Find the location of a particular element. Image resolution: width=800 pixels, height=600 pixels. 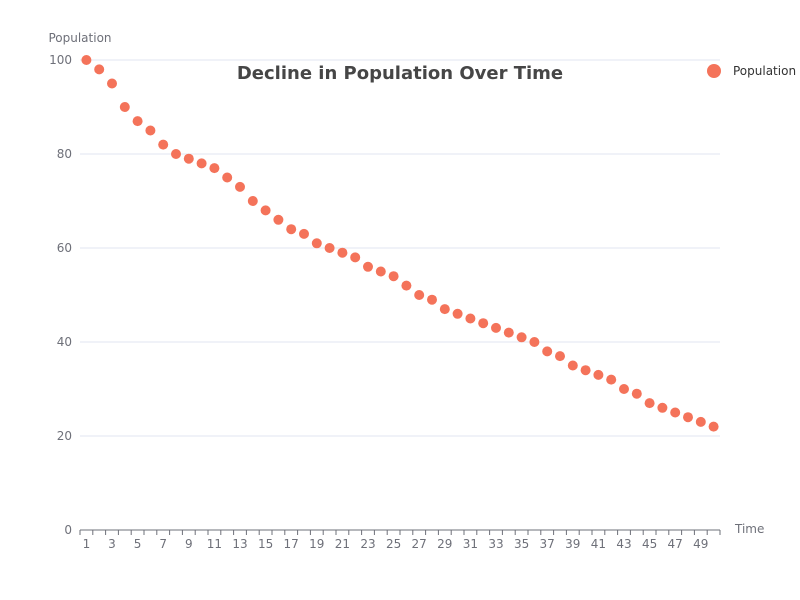

x-tick-label: 27 is located at coordinates (419, 544).